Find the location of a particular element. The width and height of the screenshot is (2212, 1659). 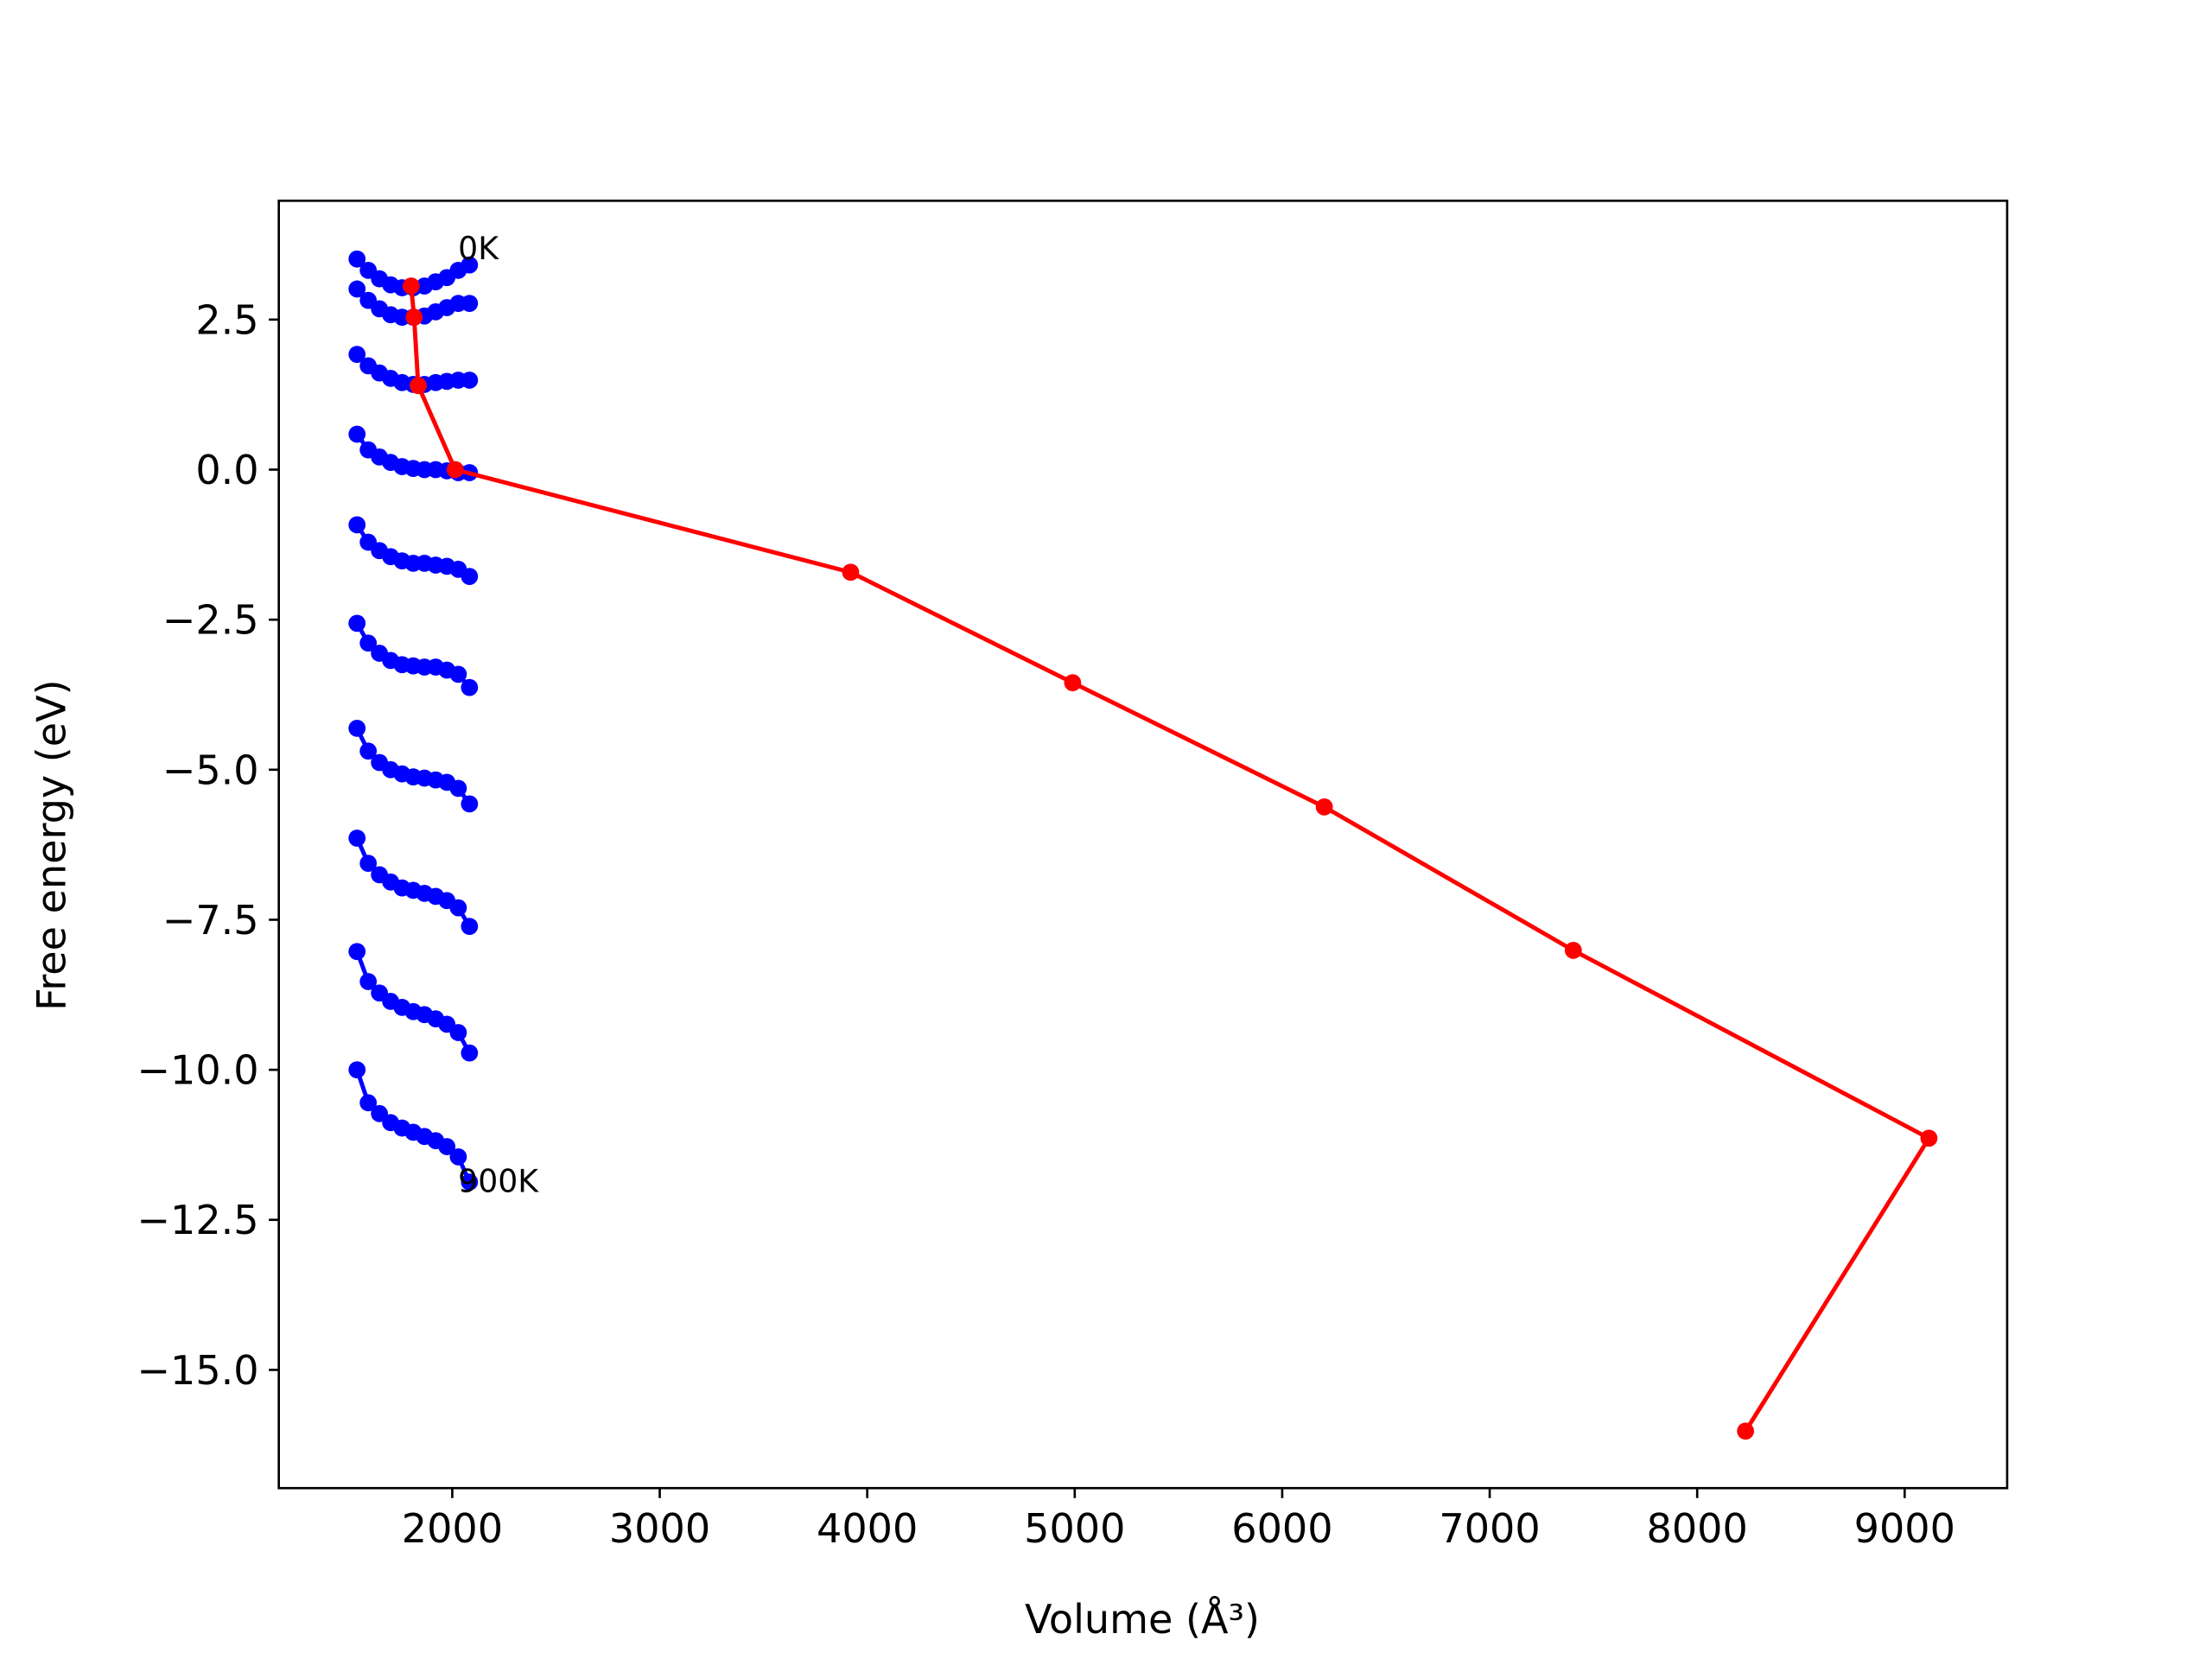

x-tick-label: 6000 is located at coordinates (1281, 1528).